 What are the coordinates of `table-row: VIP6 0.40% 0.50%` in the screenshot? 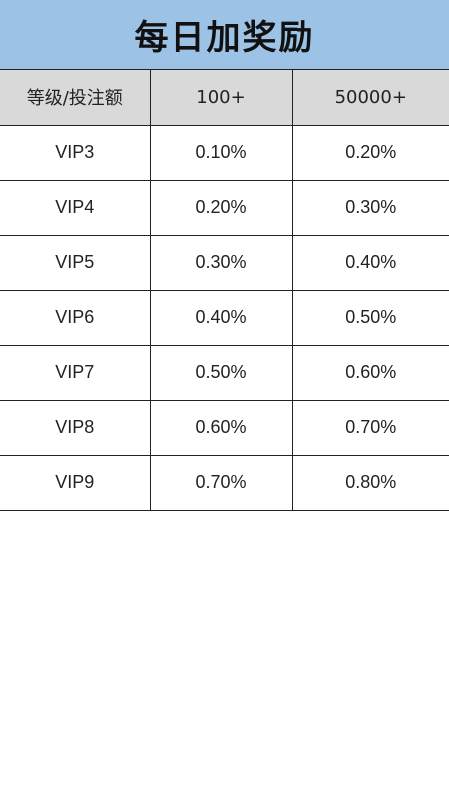 It's located at (224, 318).